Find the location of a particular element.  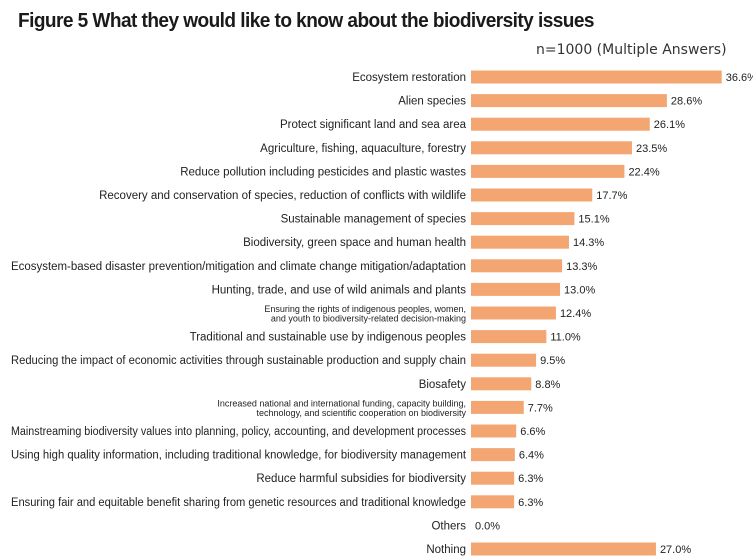

category-label: Protect significant land and sea area is located at coordinates (373, 125).